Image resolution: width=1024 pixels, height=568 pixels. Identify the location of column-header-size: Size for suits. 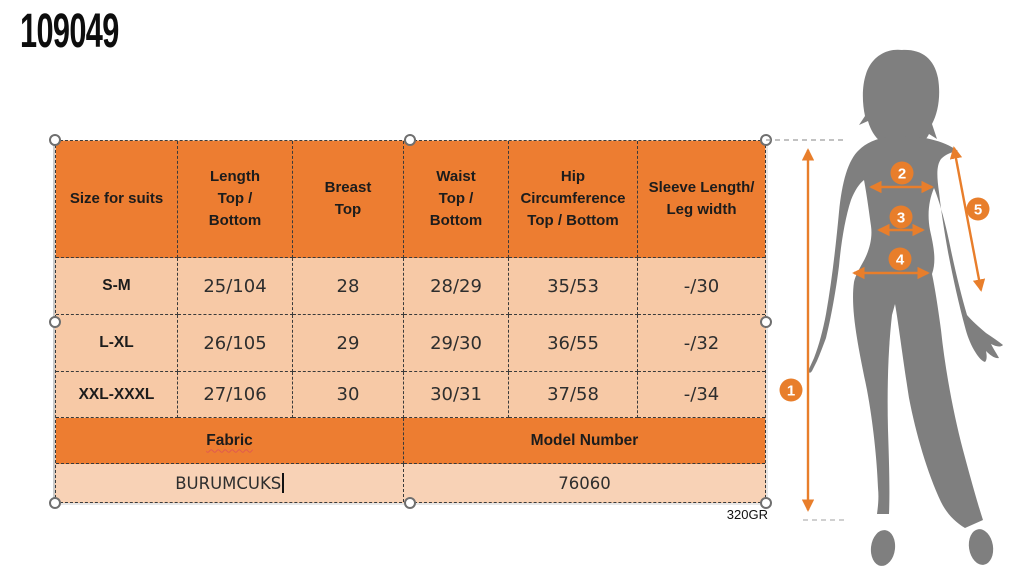
(117, 199).